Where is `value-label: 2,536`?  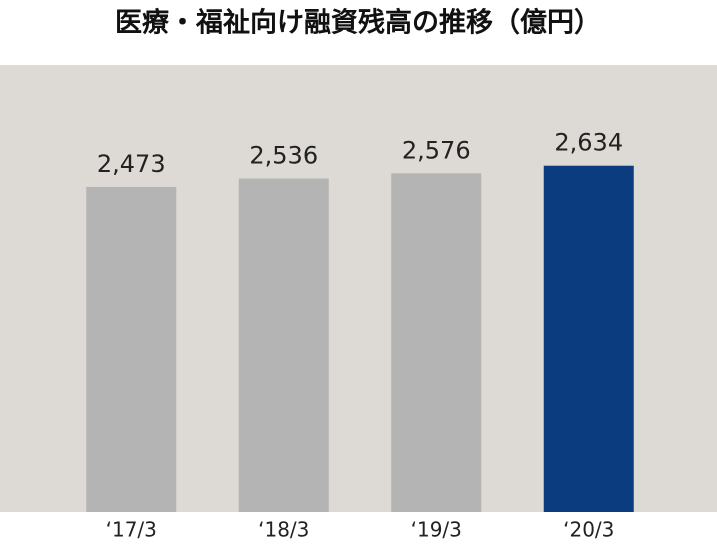
value-label: 2,536 is located at coordinates (283, 156).